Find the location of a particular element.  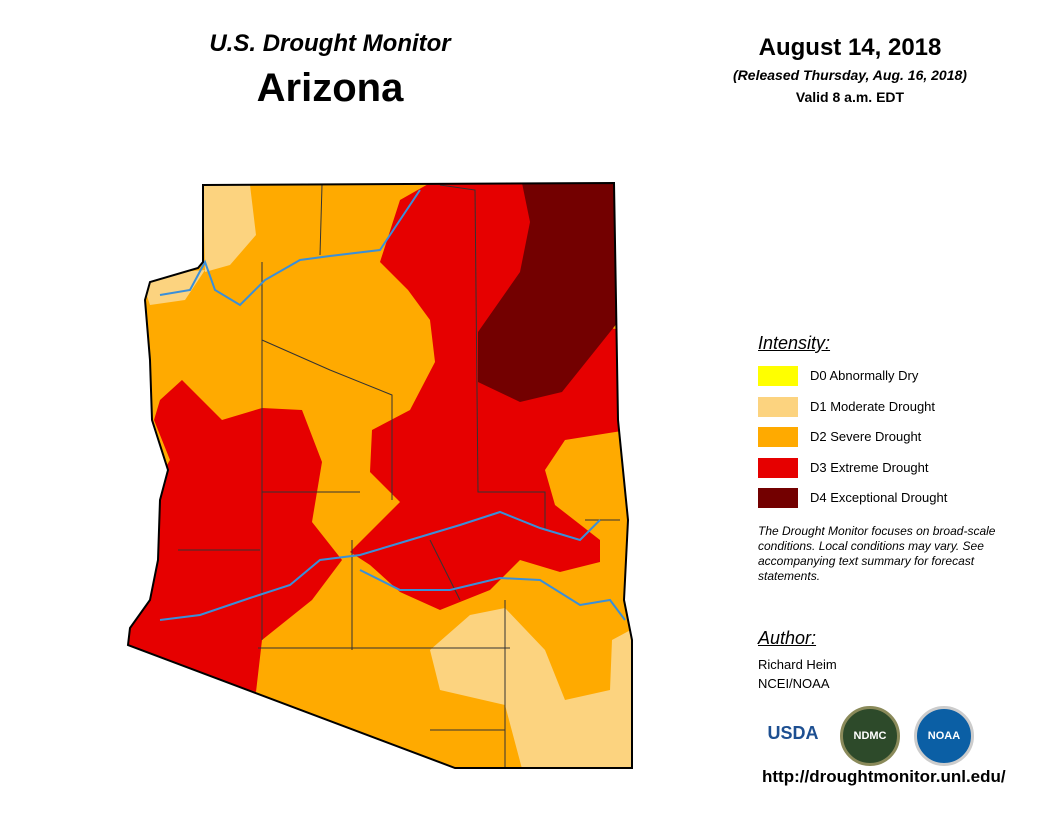

logo: NDMC is located at coordinates (870, 736).